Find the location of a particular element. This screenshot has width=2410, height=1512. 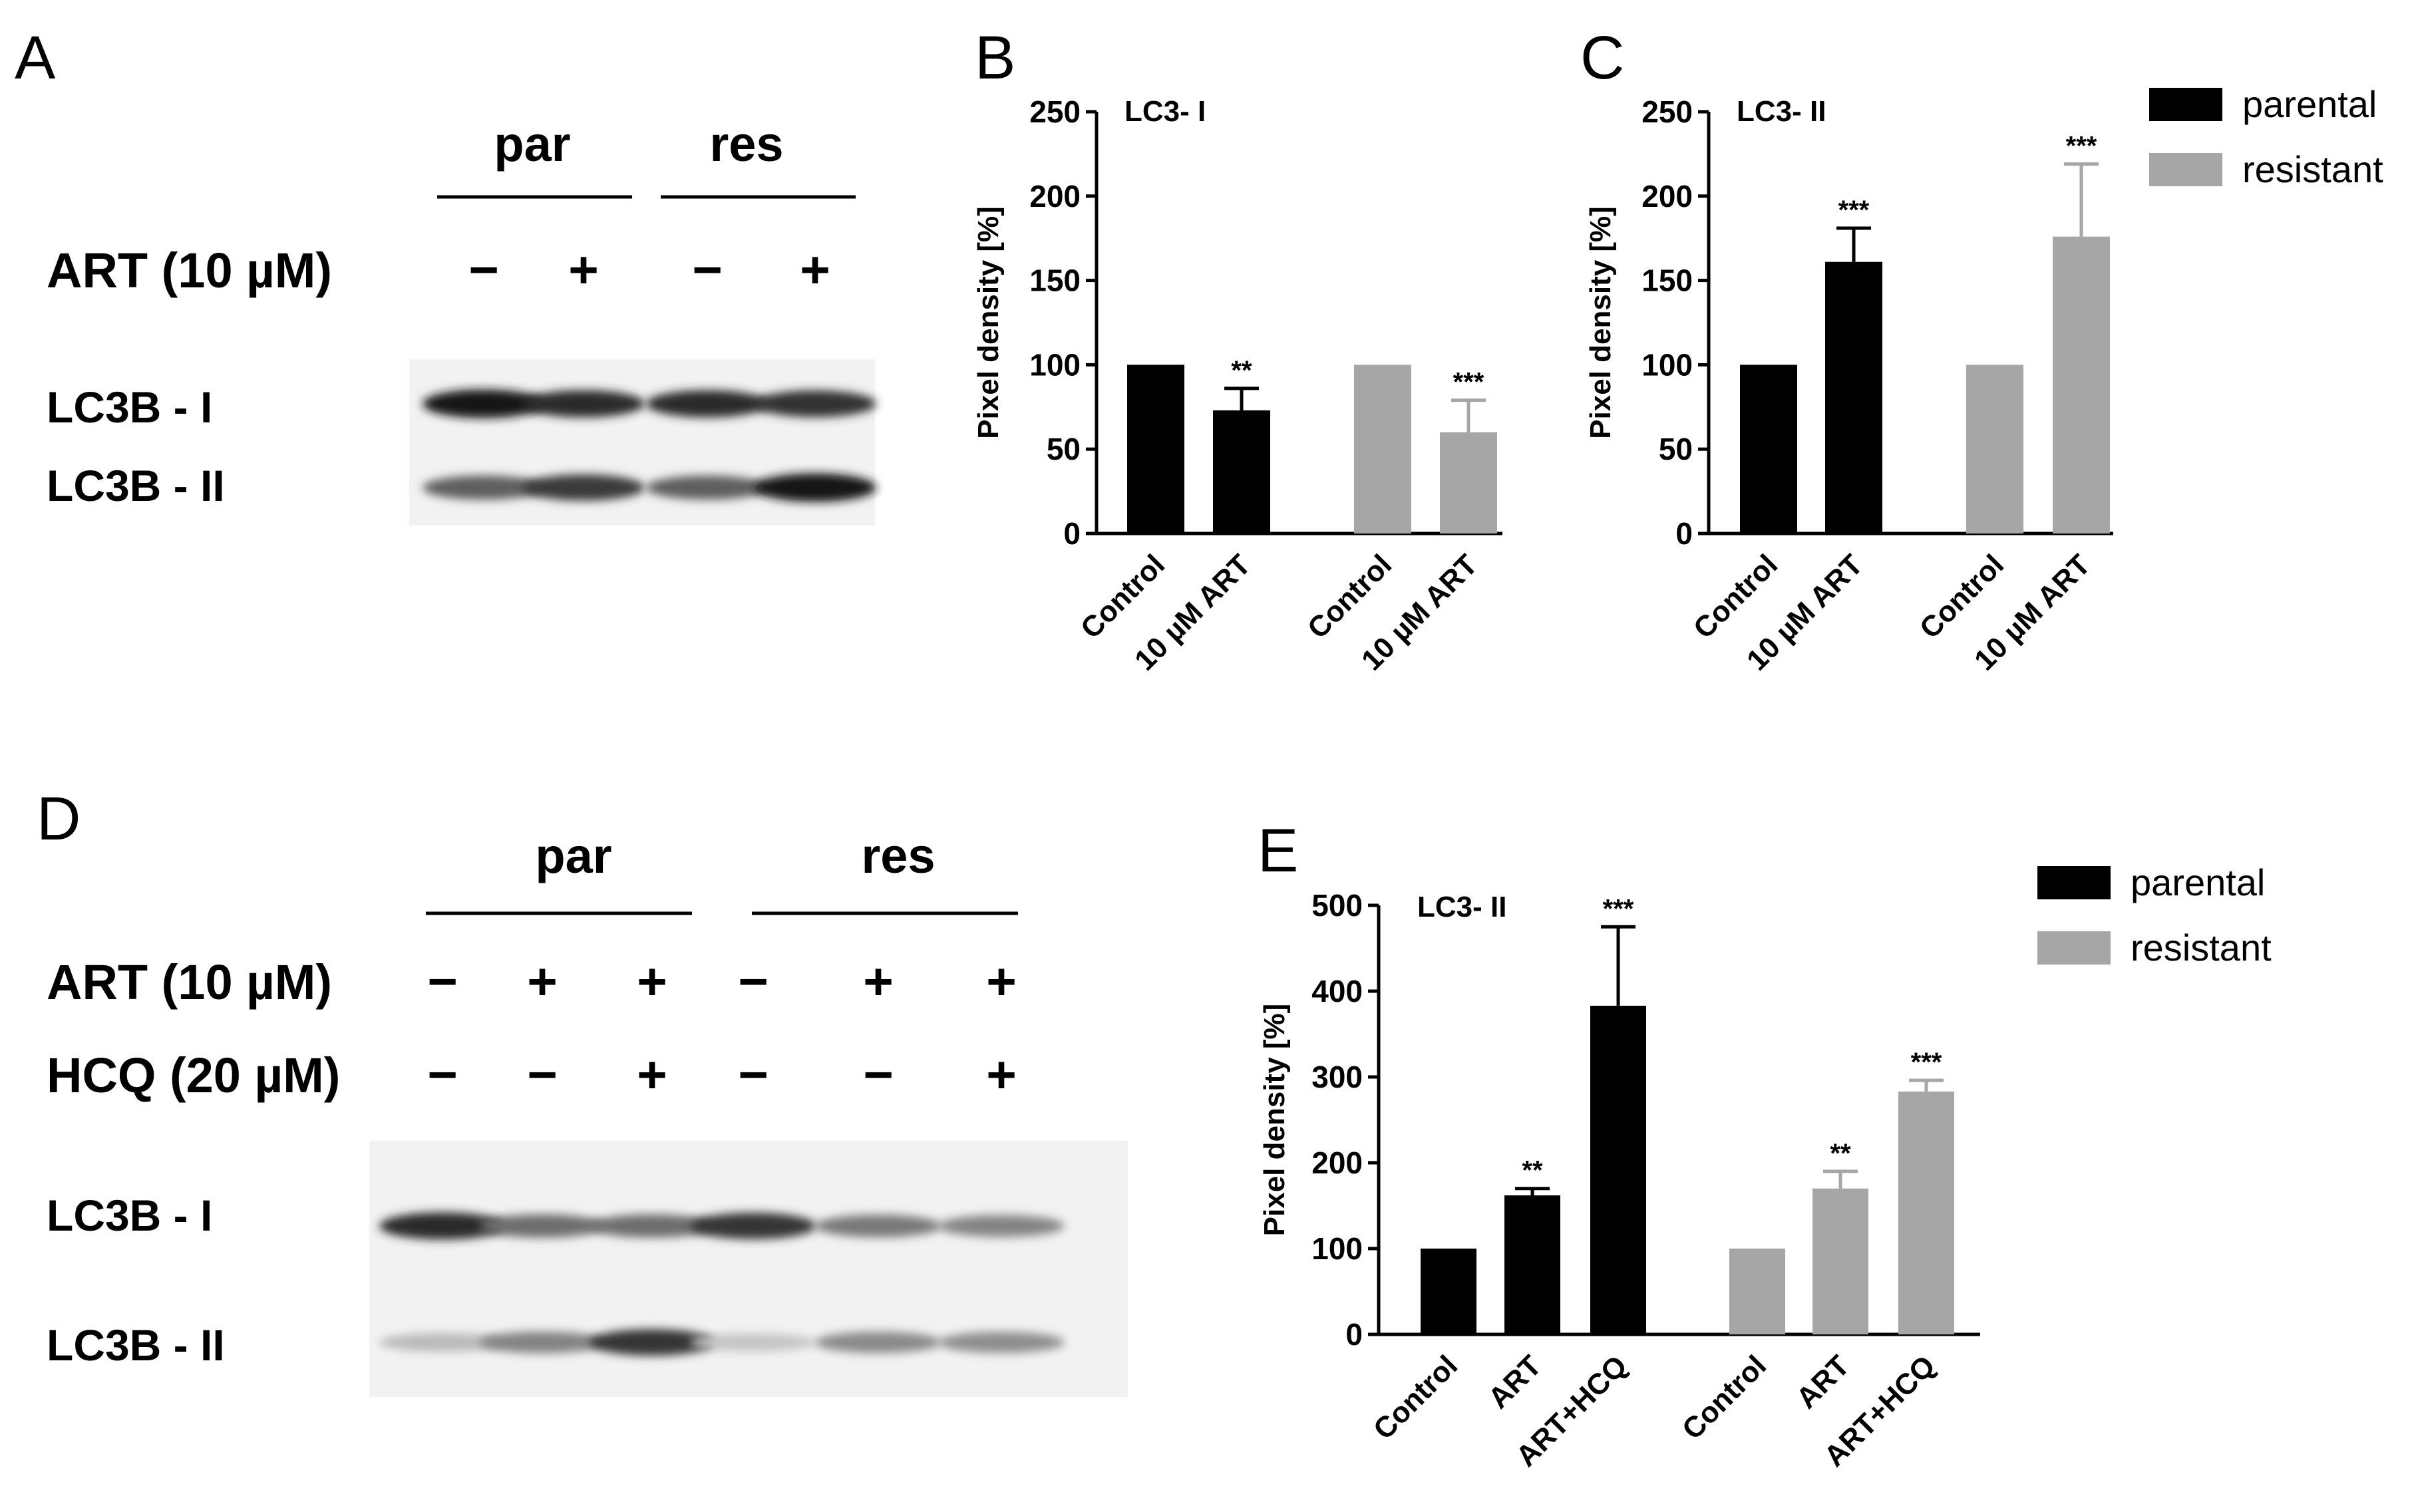

chart-title: LC3- I is located at coordinates (1165, 111).